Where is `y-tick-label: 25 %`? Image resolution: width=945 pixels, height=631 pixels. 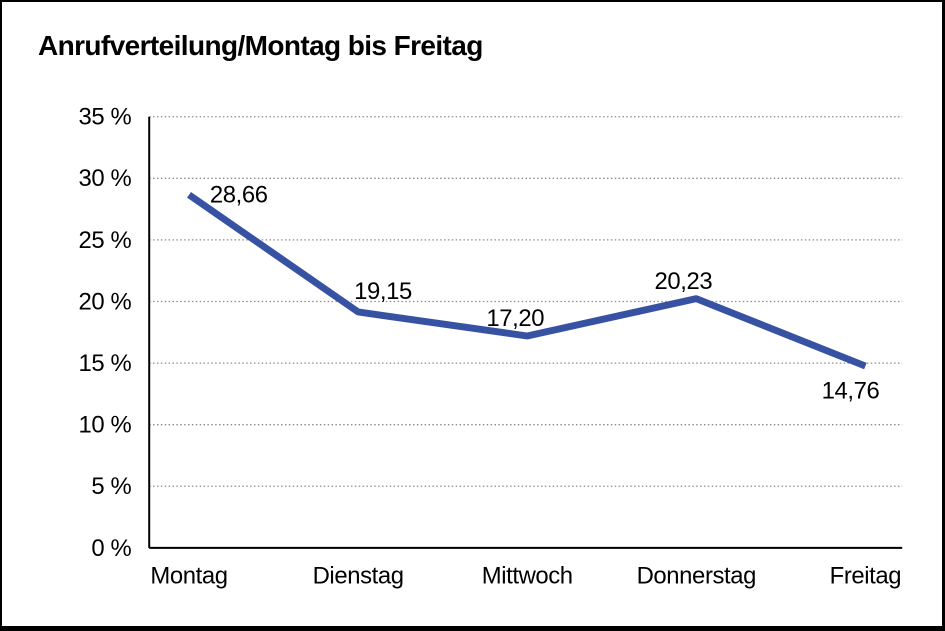
y-tick-label: 25 % is located at coordinates (105, 240).